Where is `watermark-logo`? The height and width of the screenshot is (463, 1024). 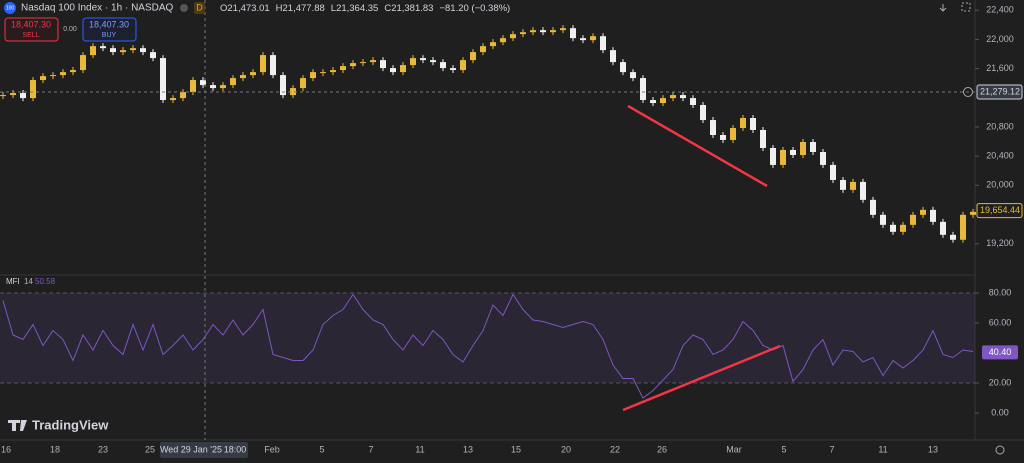 watermark-logo is located at coordinates (17, 425).